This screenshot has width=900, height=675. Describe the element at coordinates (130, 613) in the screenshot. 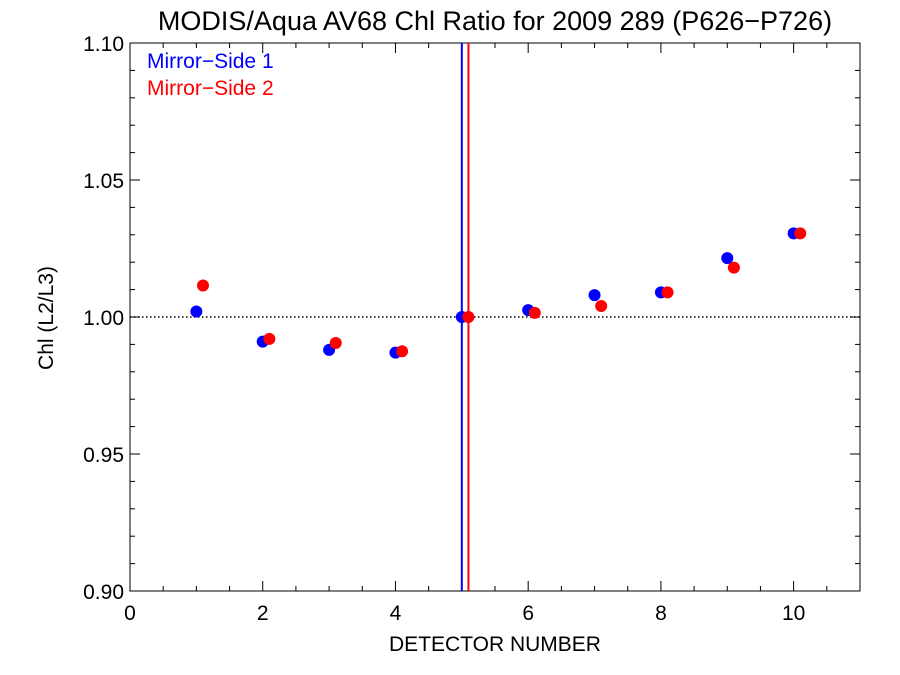

I see `x-tick-label: 0` at that location.